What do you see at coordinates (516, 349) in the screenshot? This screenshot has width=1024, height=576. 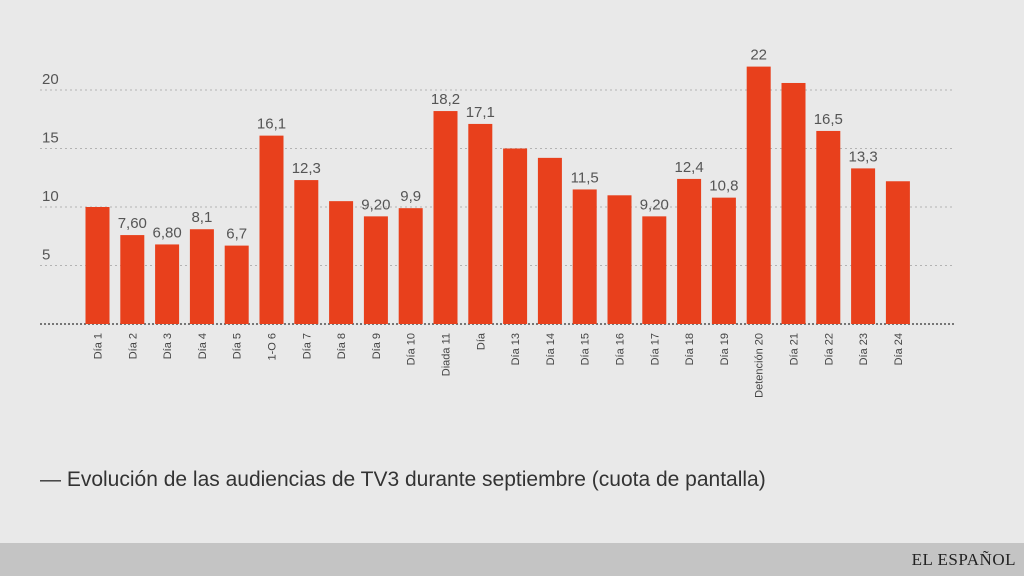 I see `x-tick-label: Día 13` at bounding box center [516, 349].